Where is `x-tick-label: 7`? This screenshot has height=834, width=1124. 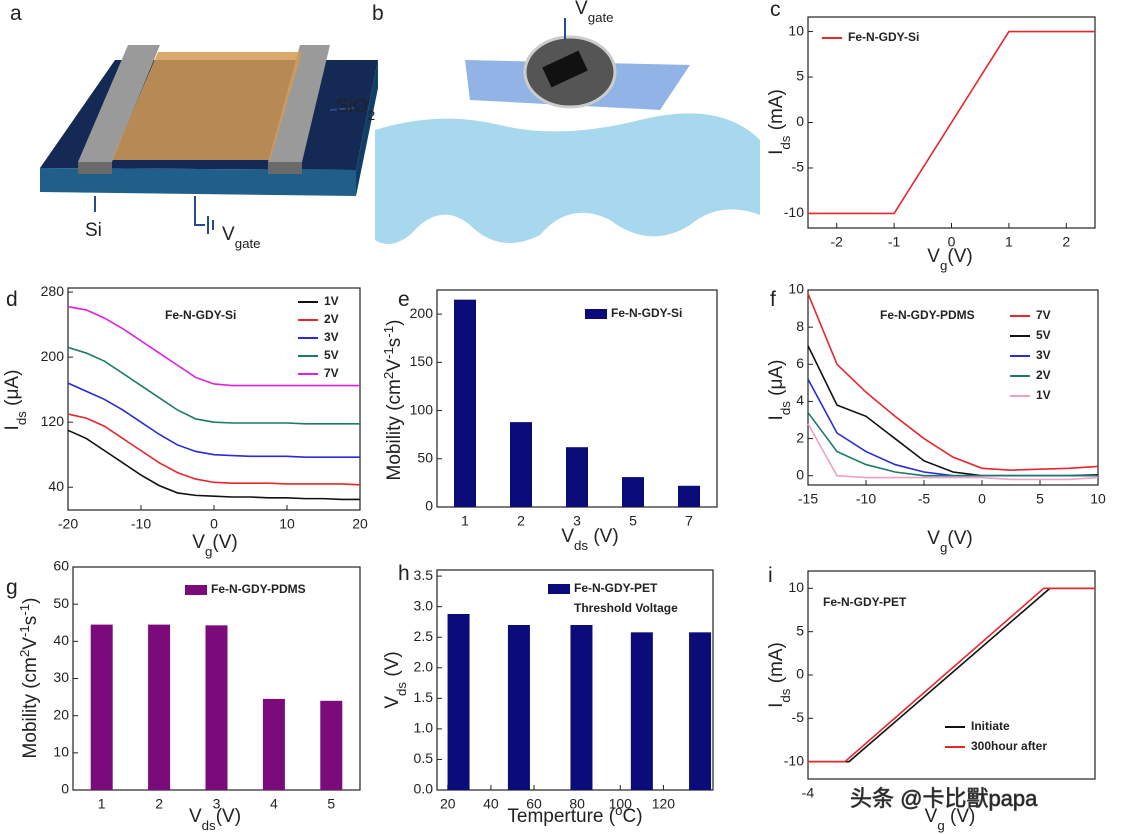 x-tick-label: 7 is located at coordinates (689, 521).